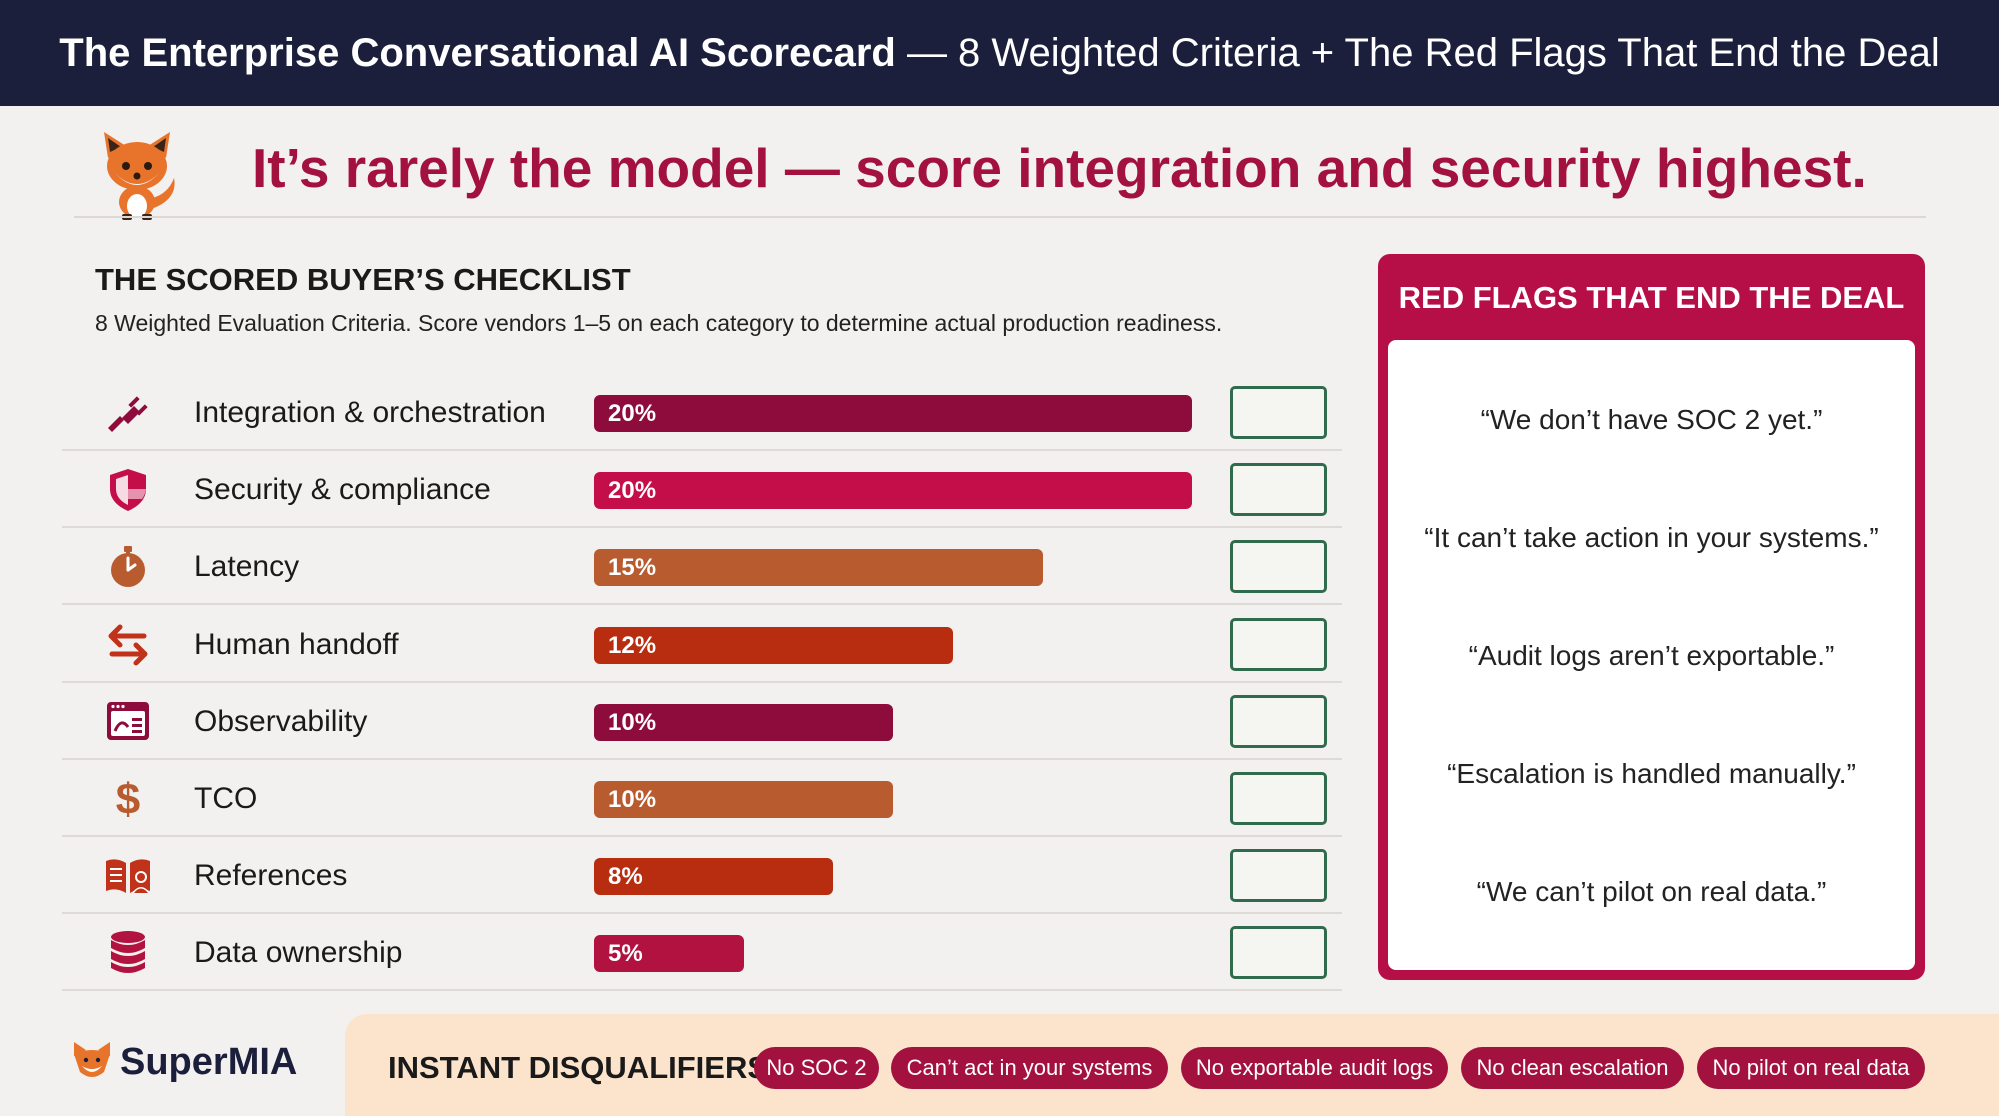 This screenshot has width=1999, height=1116. I want to click on red-flags-title: RED FLAGS THAT END THE DEAL, so click(1651, 297).